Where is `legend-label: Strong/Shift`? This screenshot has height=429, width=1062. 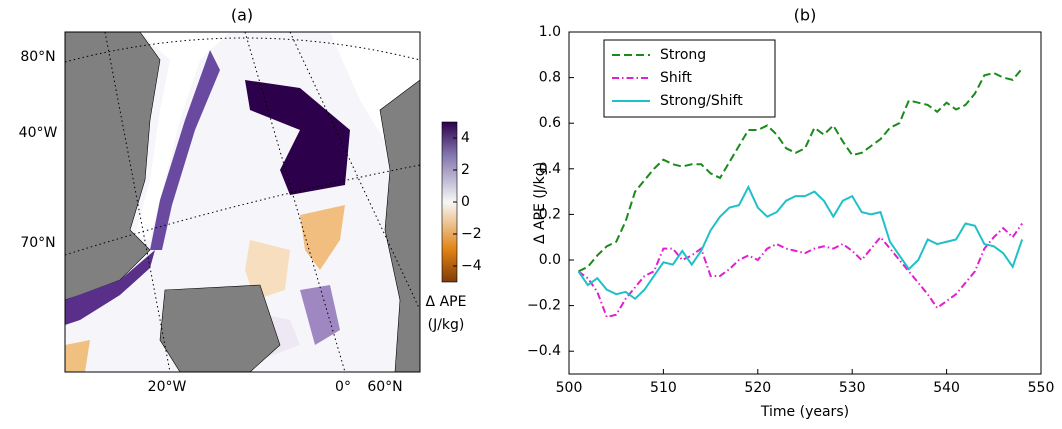
legend-label: Strong/Shift is located at coordinates (701, 101).